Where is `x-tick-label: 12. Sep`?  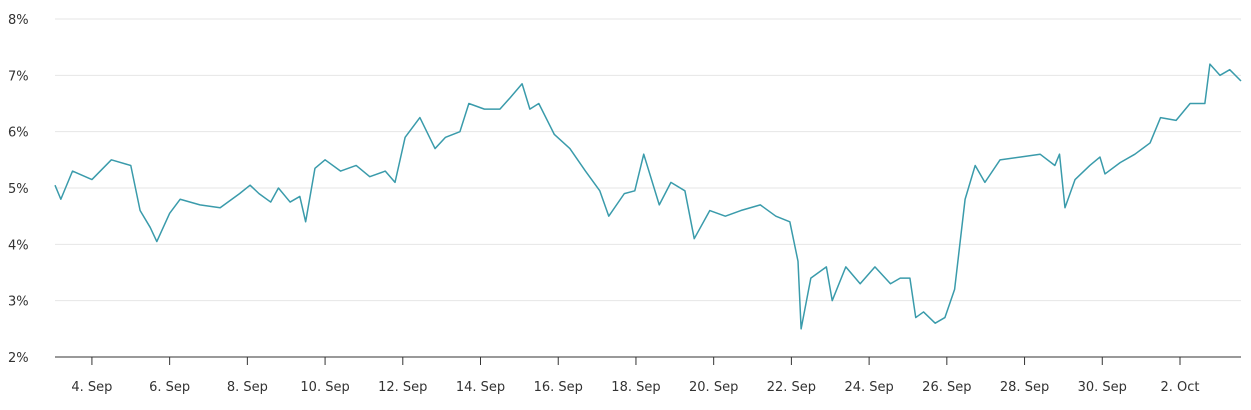 x-tick-label: 12. Sep is located at coordinates (402, 387).